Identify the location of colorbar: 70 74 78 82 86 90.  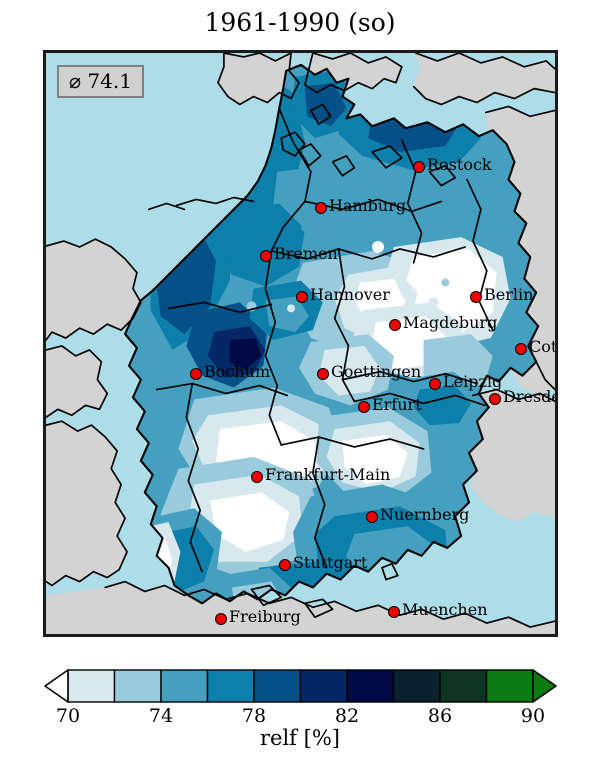
(300, 697).